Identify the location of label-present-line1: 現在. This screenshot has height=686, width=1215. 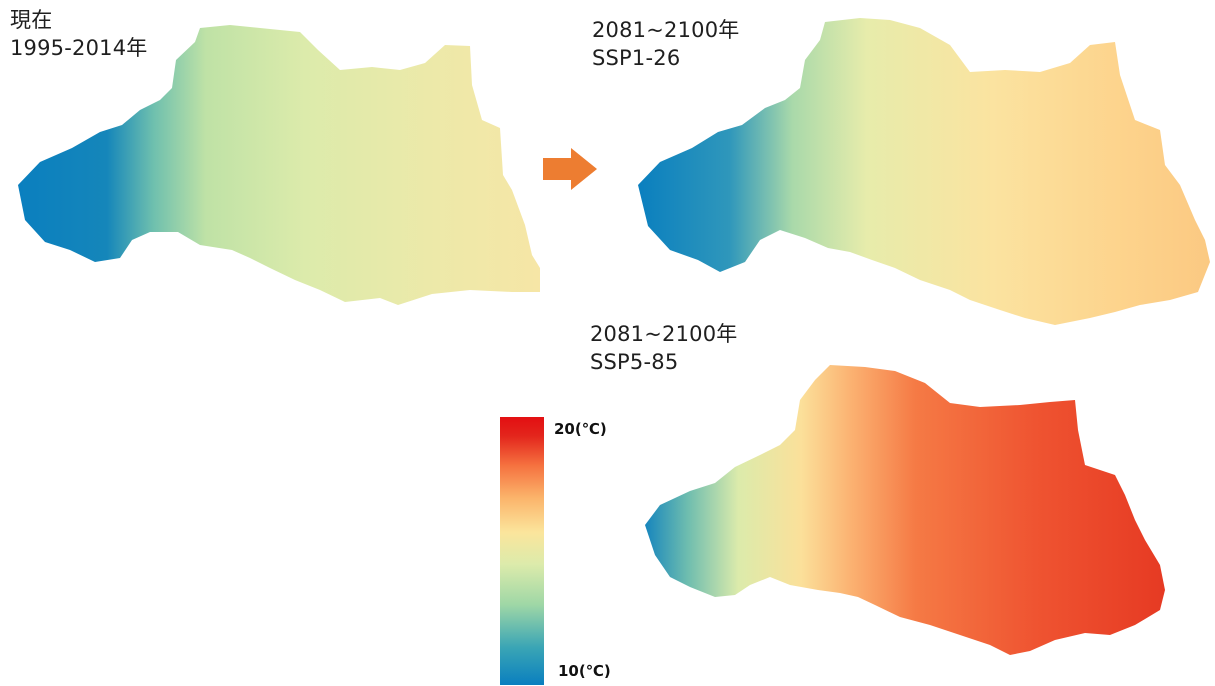
(31, 20).